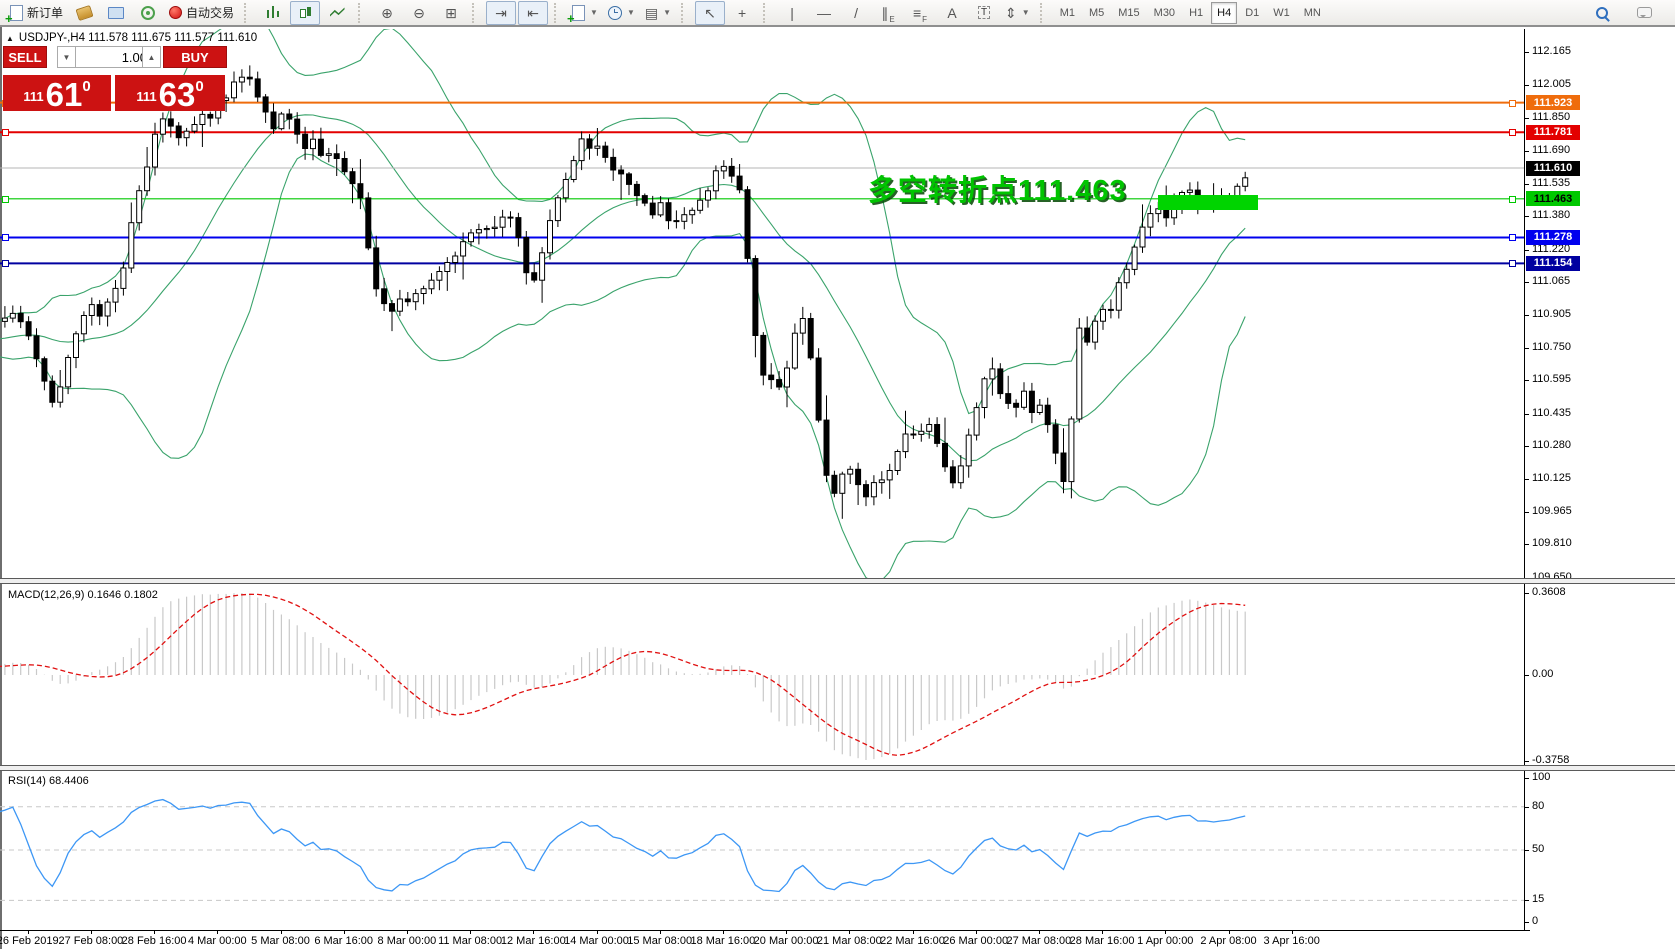 The height and width of the screenshot is (949, 1675). I want to click on chat-button, so click(1644, 13).